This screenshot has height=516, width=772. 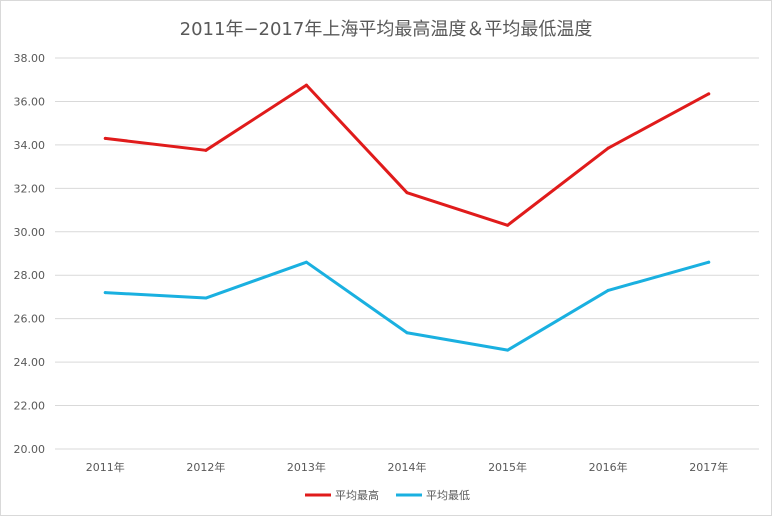 I want to click on y-tick-label: 28.00, so click(x=30, y=275).